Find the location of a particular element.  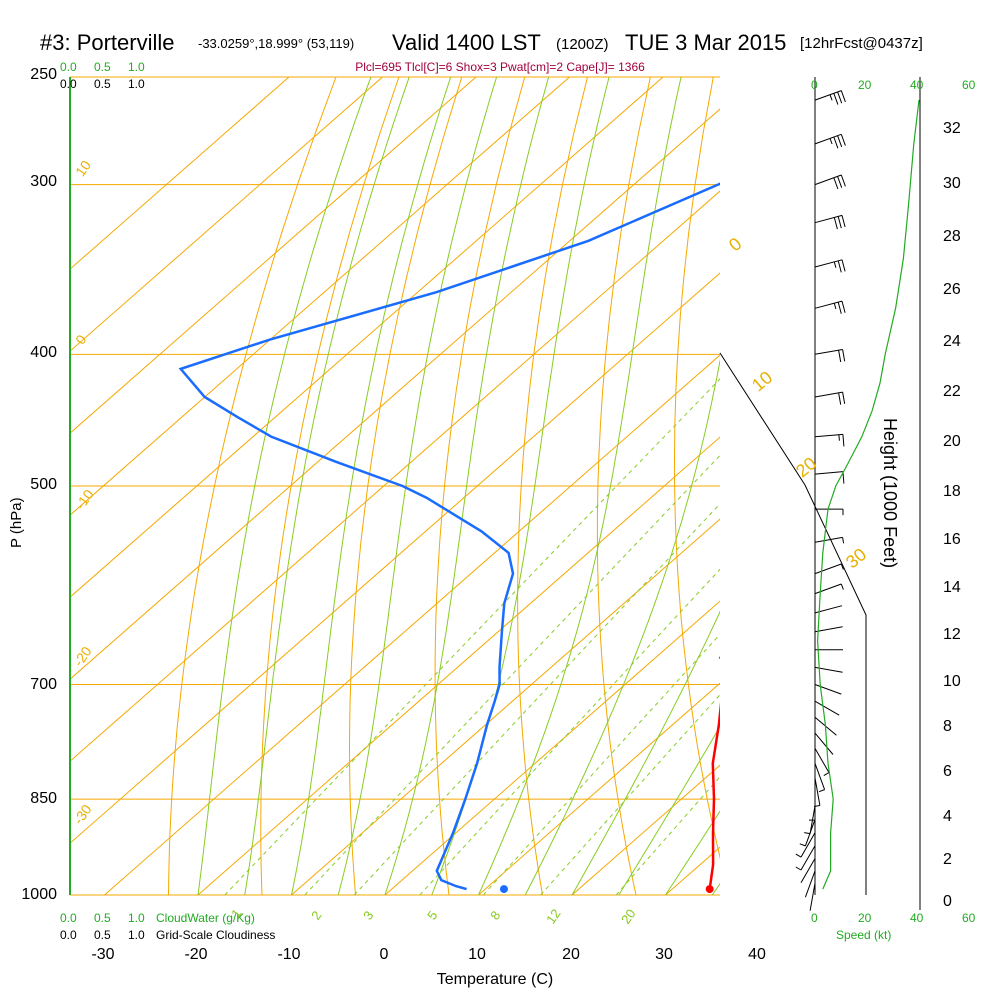

cw-scale-bottom-0: 0.0 is located at coordinates (68, 918).